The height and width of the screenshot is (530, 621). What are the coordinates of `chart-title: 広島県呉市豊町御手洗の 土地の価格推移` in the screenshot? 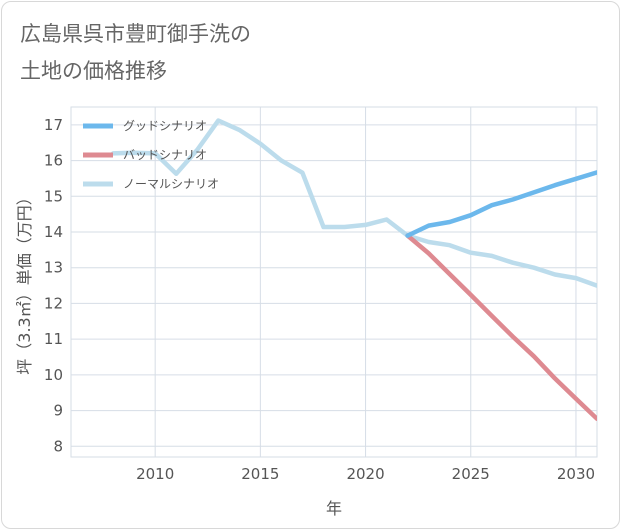 It's located at (230, 53).